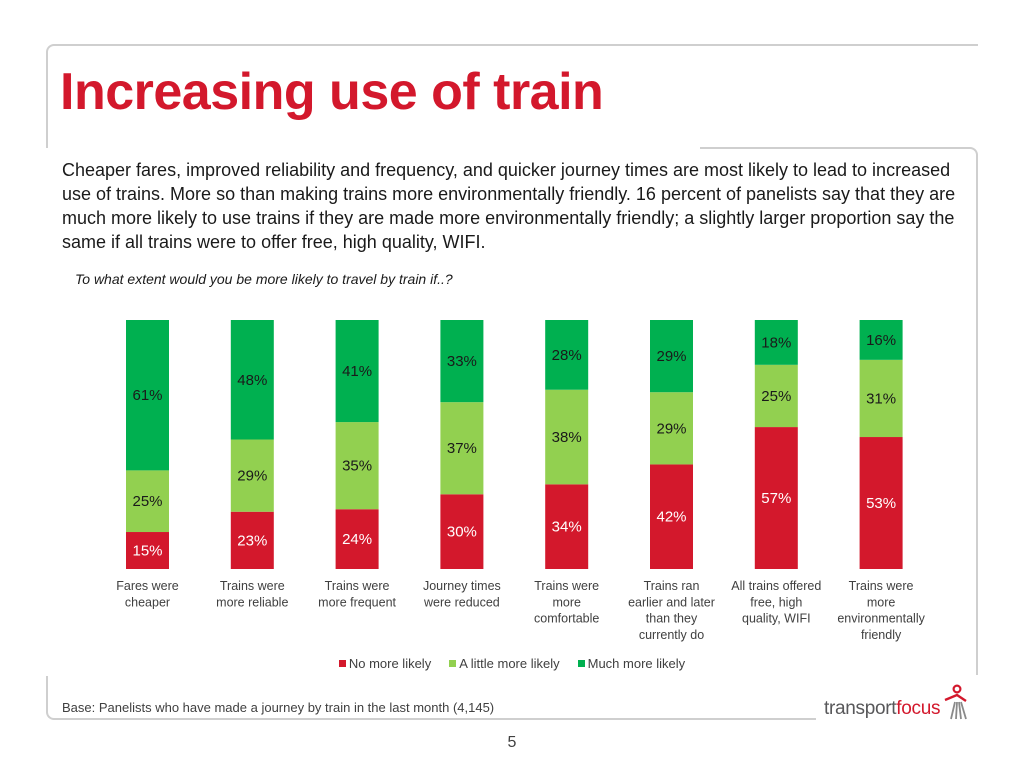  Describe the element at coordinates (342, 663) in the screenshot. I see `legend-swatch-red` at that location.